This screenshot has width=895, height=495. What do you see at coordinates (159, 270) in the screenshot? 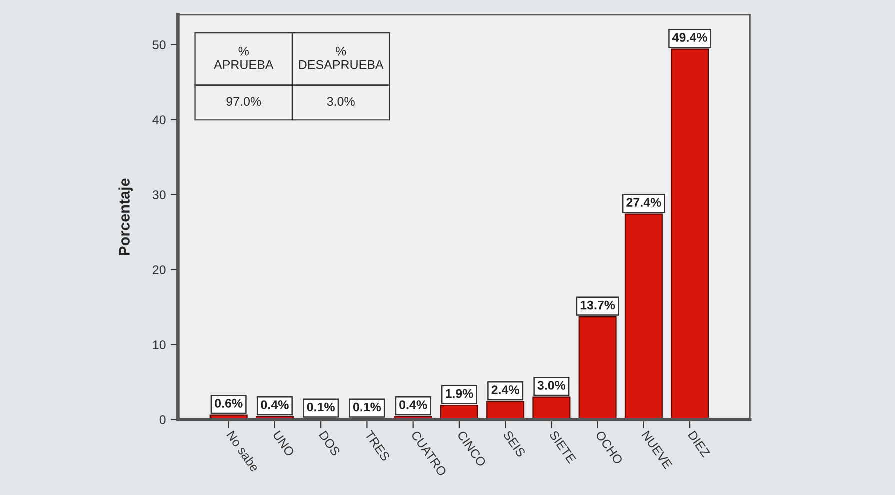
I see `y-tick-label: 20` at bounding box center [159, 270].